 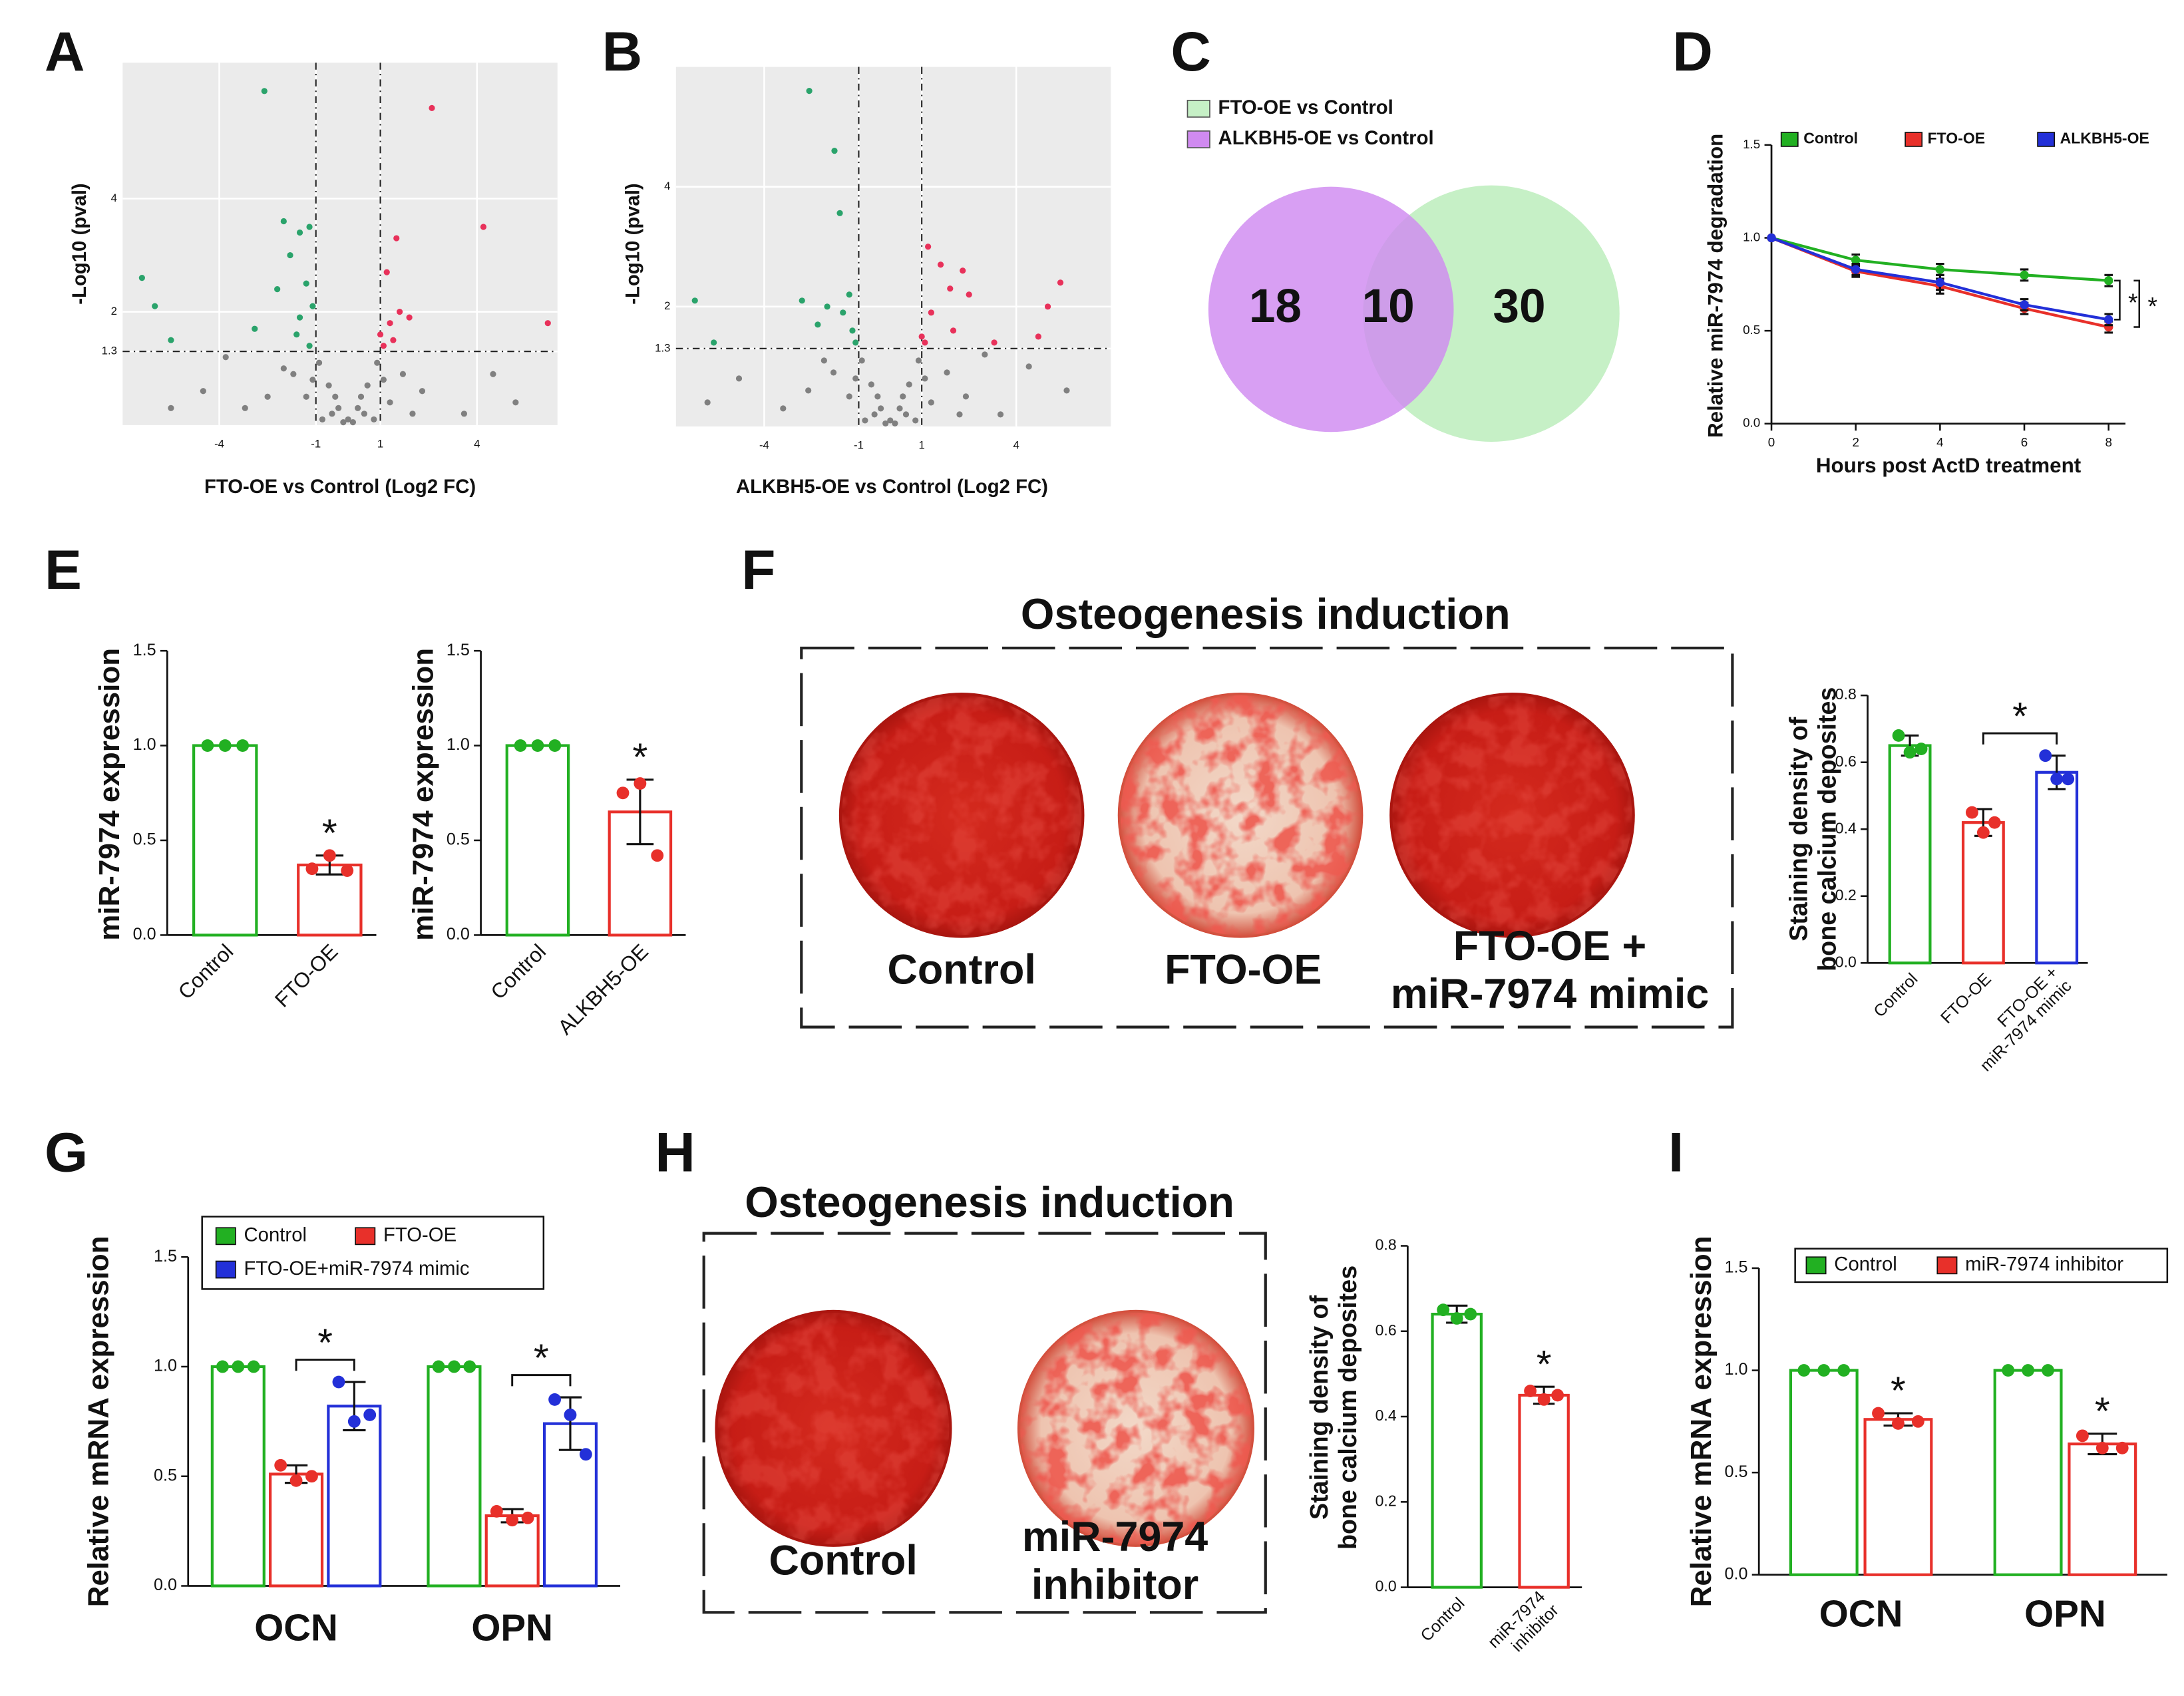 I want to click on significance-bracket, so click(x=2137, y=303).